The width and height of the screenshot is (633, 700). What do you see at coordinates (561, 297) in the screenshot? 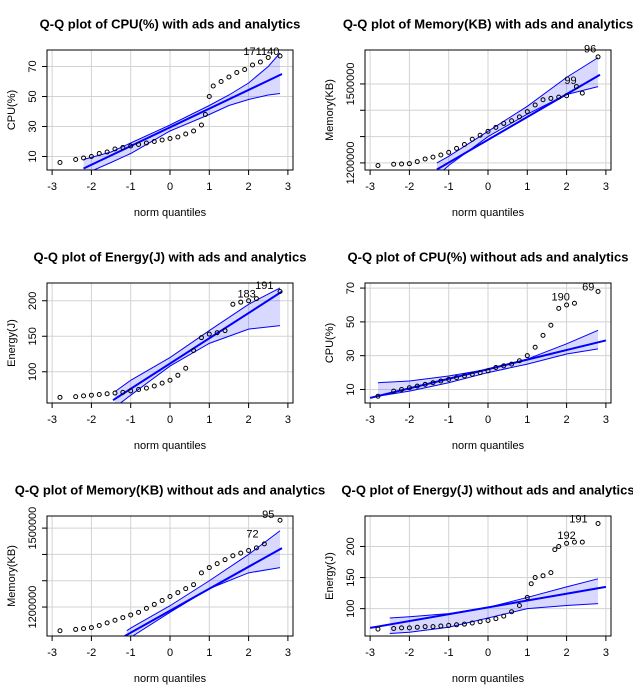
I see `point-label: 190` at bounding box center [561, 297].